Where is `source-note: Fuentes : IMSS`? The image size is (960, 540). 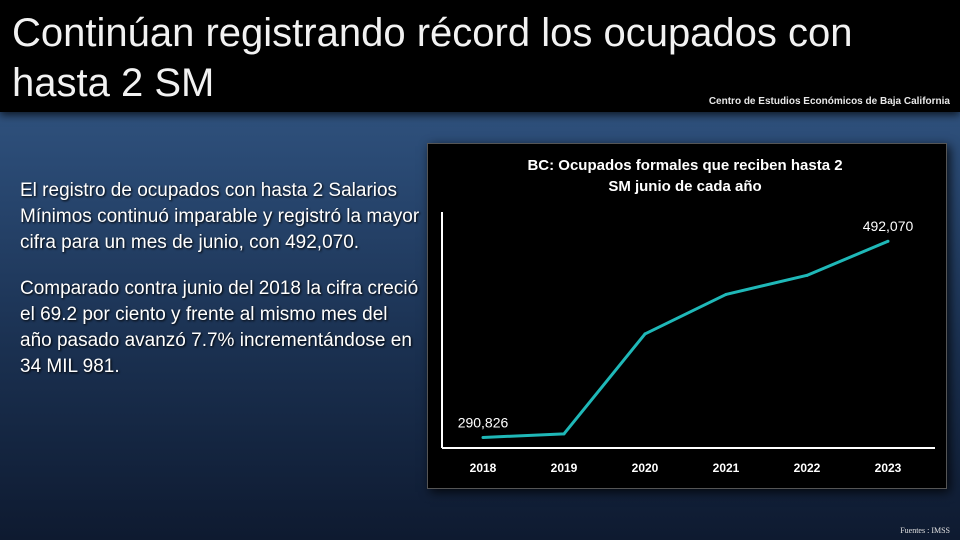 source-note: Fuentes : IMSS is located at coordinates (925, 530).